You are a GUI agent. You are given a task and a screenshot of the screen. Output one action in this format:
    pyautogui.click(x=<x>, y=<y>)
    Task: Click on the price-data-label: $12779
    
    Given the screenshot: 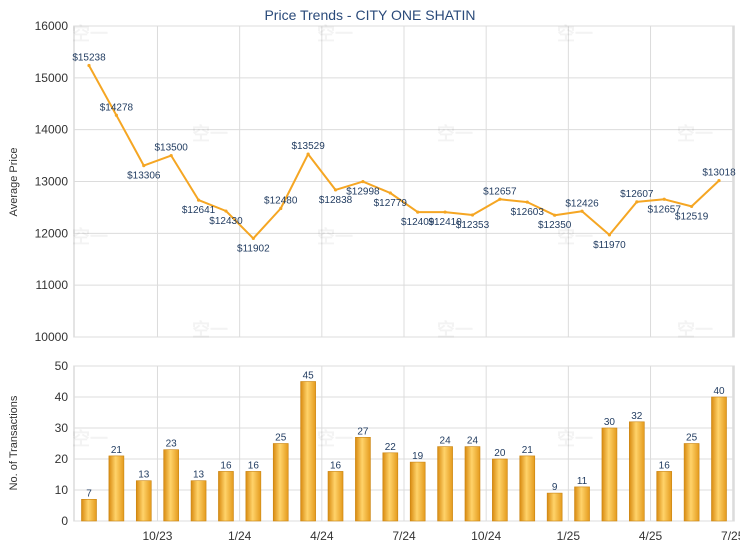 What is the action you would take?
    pyautogui.click(x=391, y=203)
    